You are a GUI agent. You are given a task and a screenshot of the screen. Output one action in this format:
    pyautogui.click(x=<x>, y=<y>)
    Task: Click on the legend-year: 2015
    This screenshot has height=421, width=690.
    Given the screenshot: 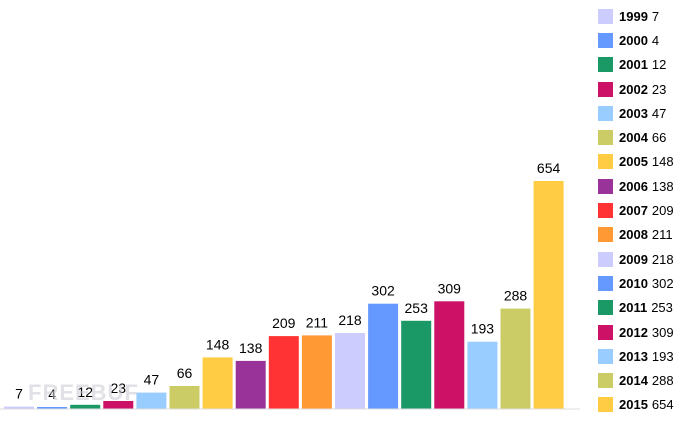 What is the action you would take?
    pyautogui.click(x=633, y=405)
    